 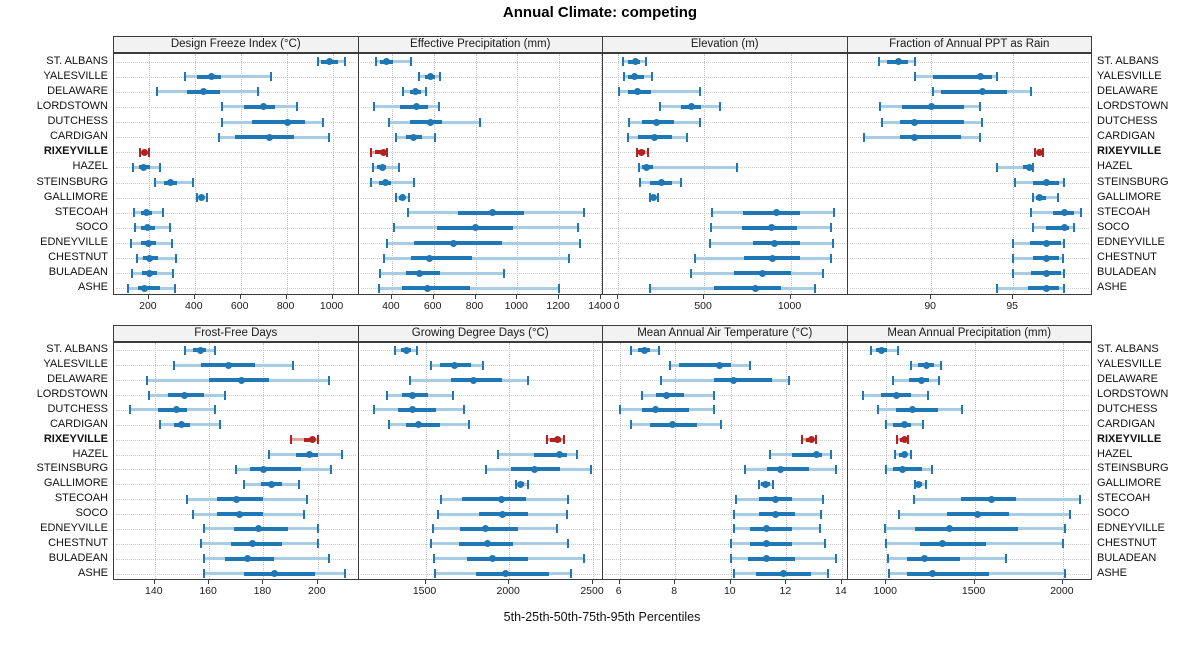 What do you see at coordinates (508, 591) in the screenshot?
I see `axis-tick-label: 2000` at bounding box center [508, 591].